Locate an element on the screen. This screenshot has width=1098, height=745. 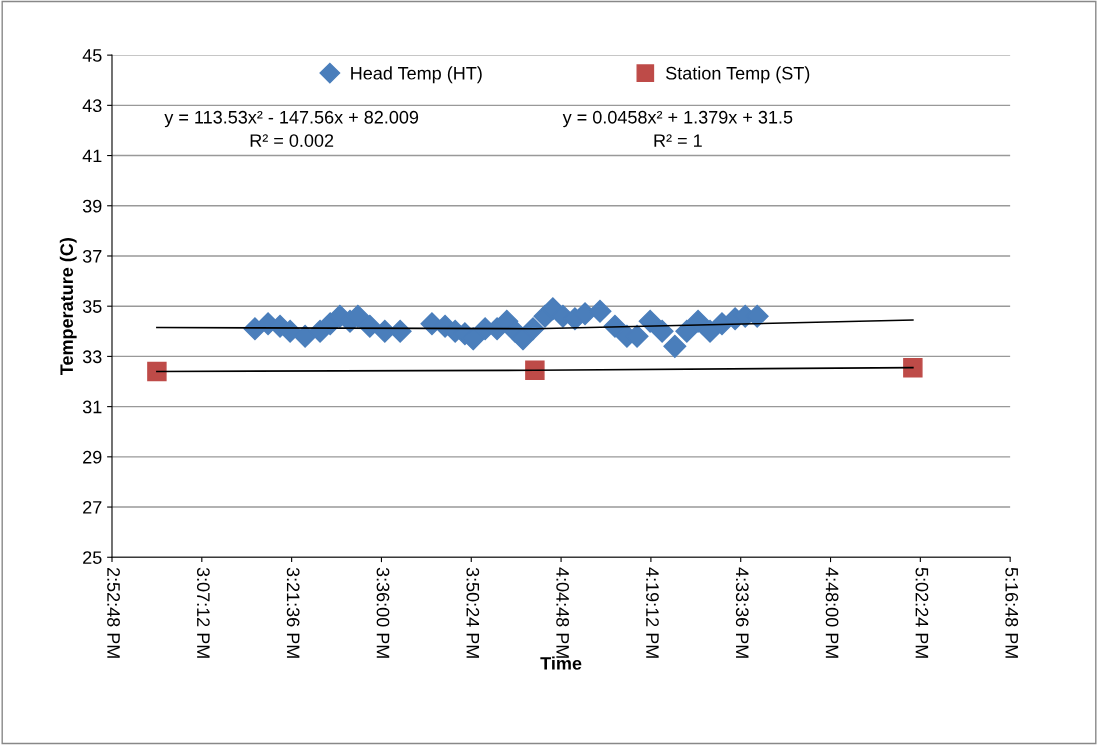
x-tick-label: 4:19:12 PM is located at coordinates (652, 612).